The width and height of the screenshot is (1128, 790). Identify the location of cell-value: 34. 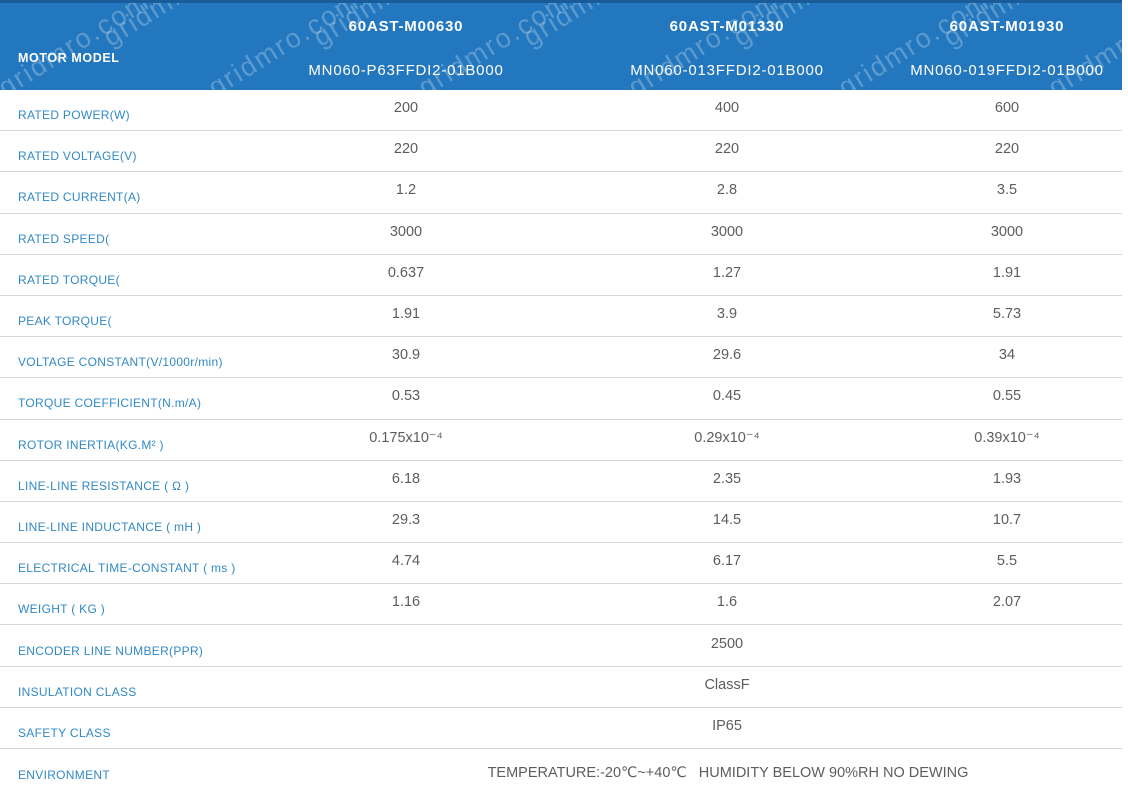
(1007, 355).